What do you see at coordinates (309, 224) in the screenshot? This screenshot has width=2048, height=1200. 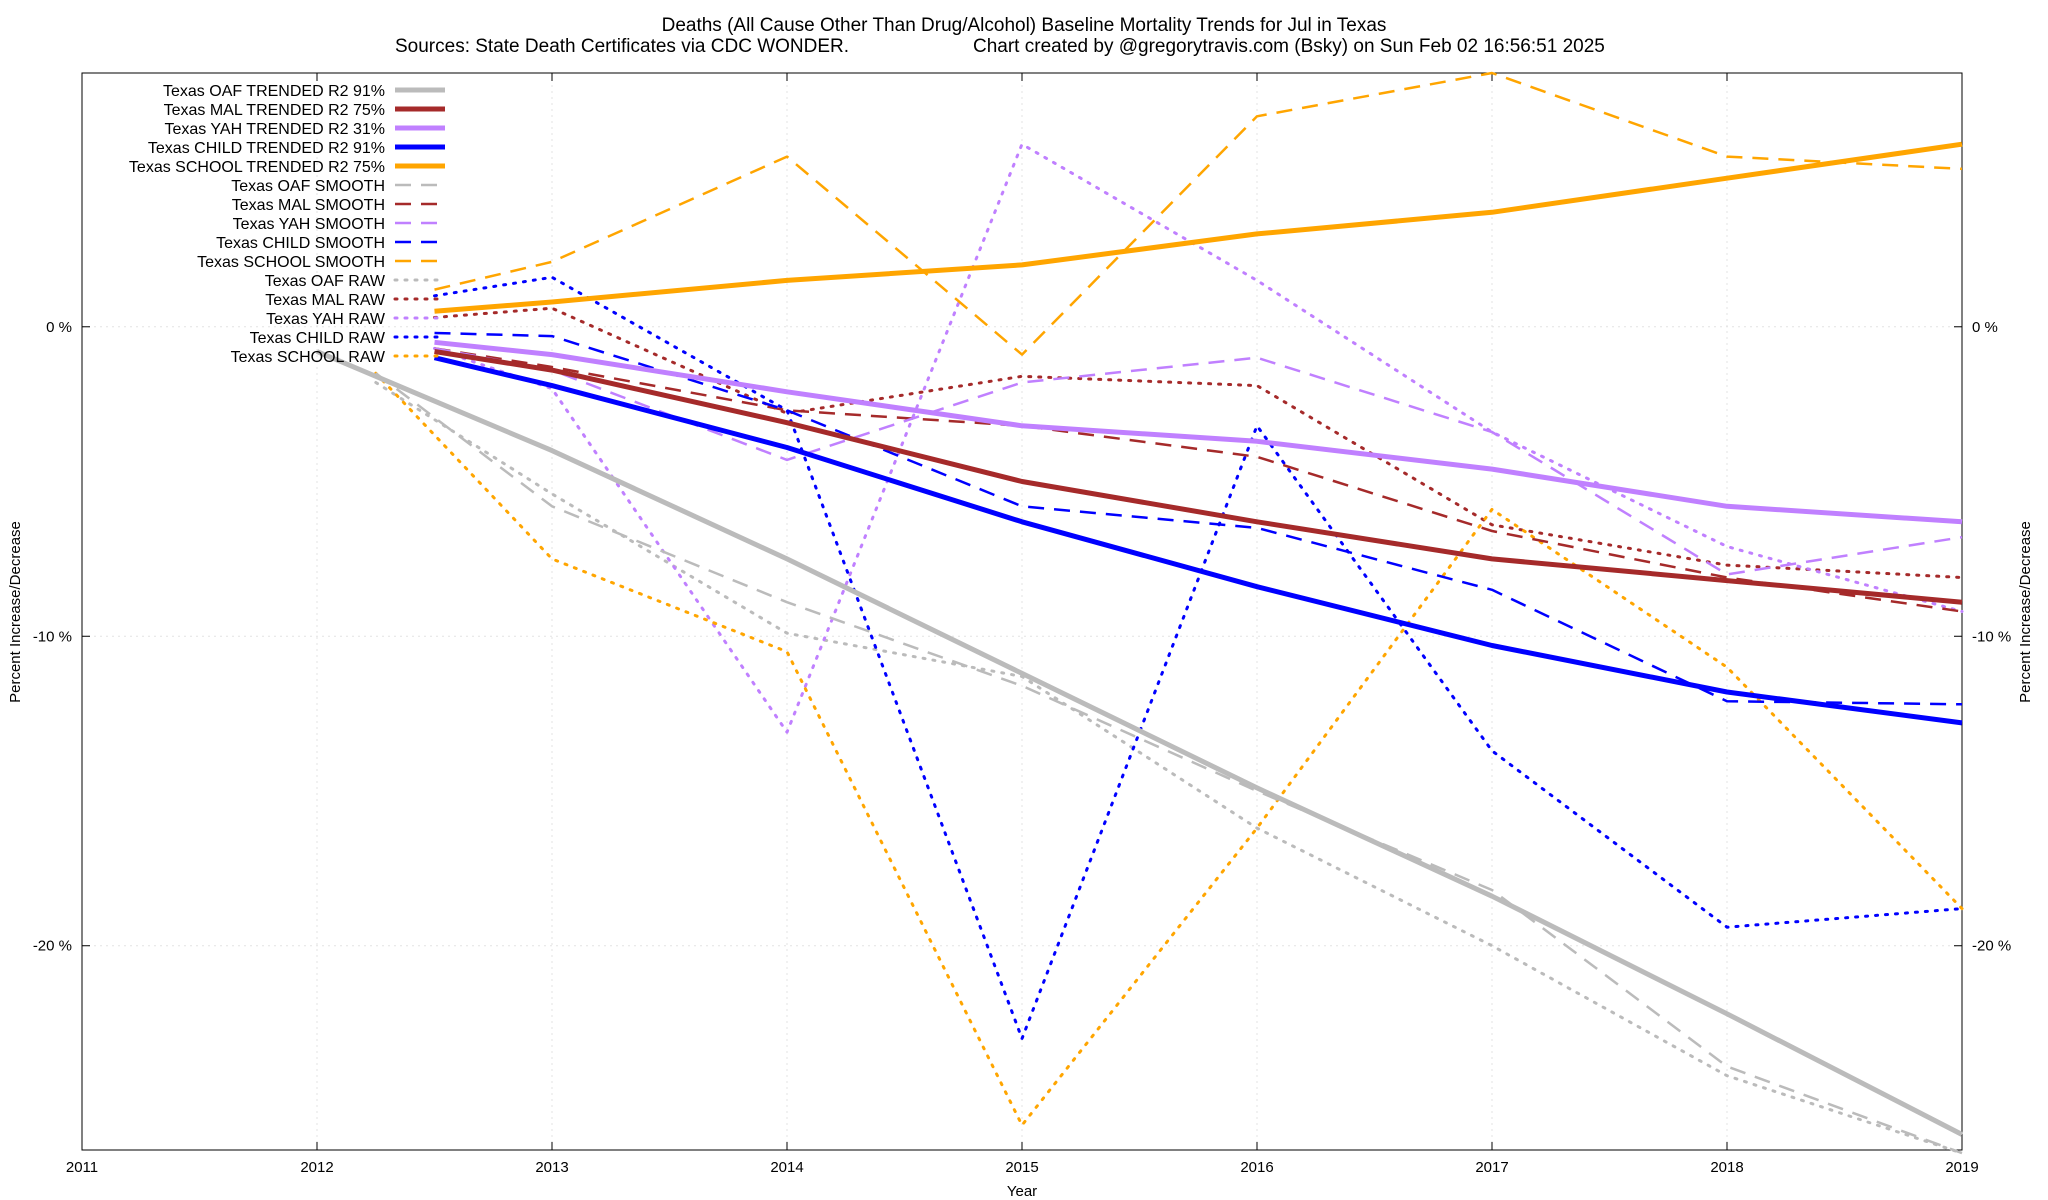 I see `legend-label: Texas YAH SMOOTH` at bounding box center [309, 224].